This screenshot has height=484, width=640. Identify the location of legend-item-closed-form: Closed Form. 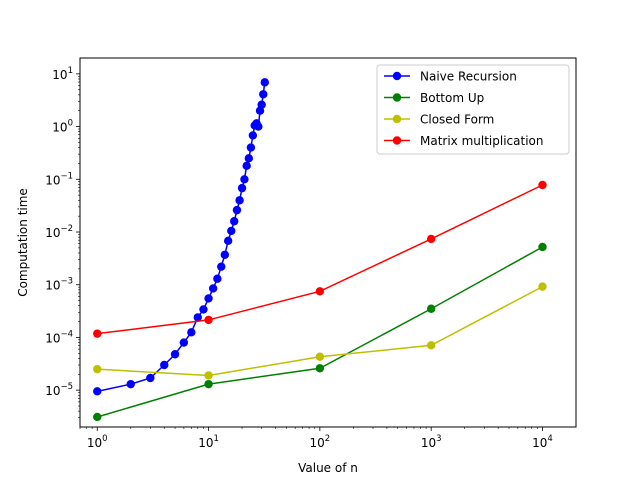
(439, 120).